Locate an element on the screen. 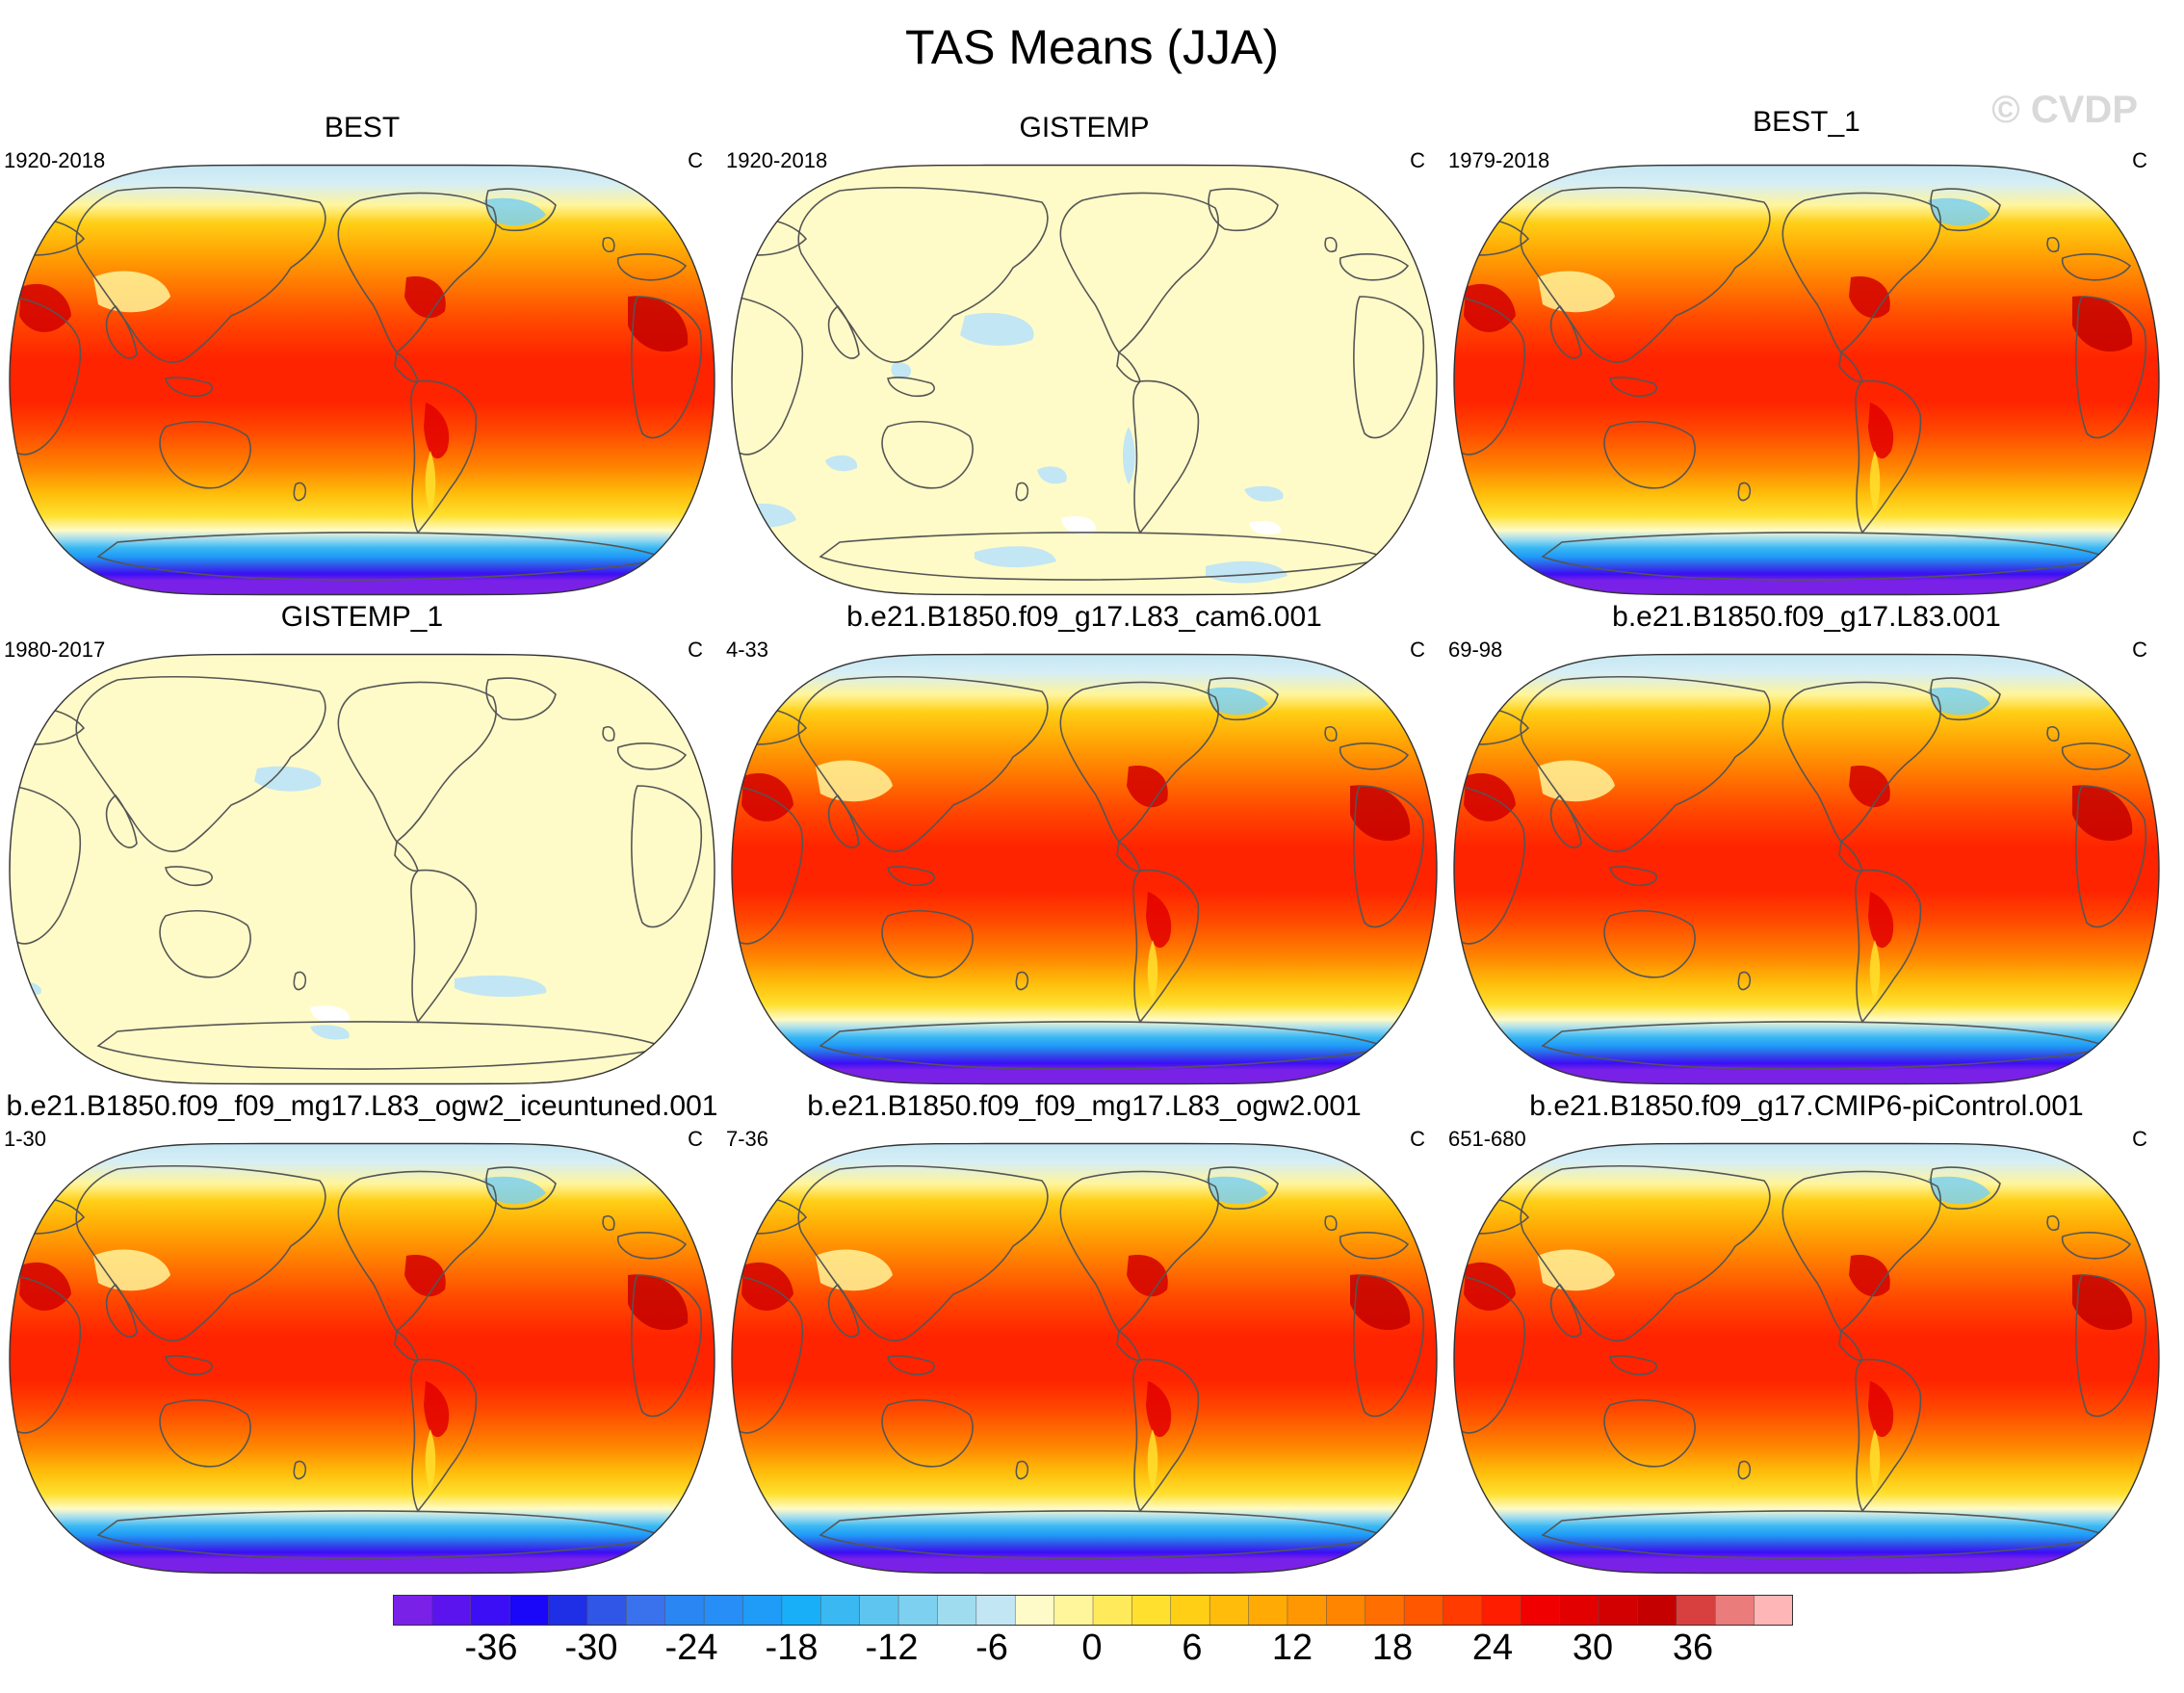 This screenshot has width=2184, height=1693. map-panel: BEST_1 1979-2018 C is located at coordinates (1806, 352).